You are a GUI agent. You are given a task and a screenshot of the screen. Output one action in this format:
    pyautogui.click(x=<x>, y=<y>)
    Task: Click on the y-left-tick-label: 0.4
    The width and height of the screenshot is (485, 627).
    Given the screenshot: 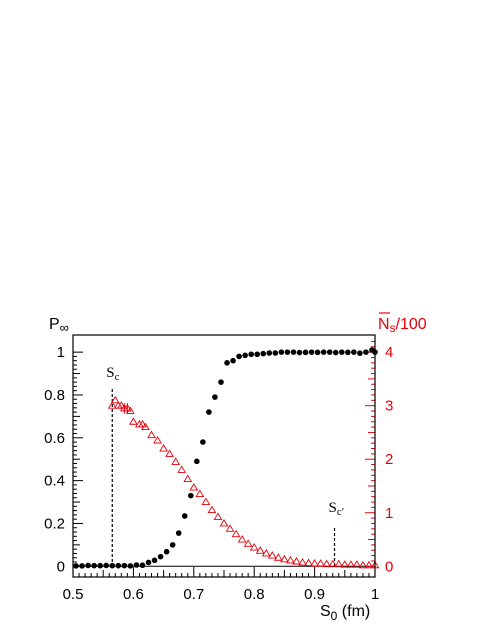 What is the action you would take?
    pyautogui.click(x=54, y=481)
    